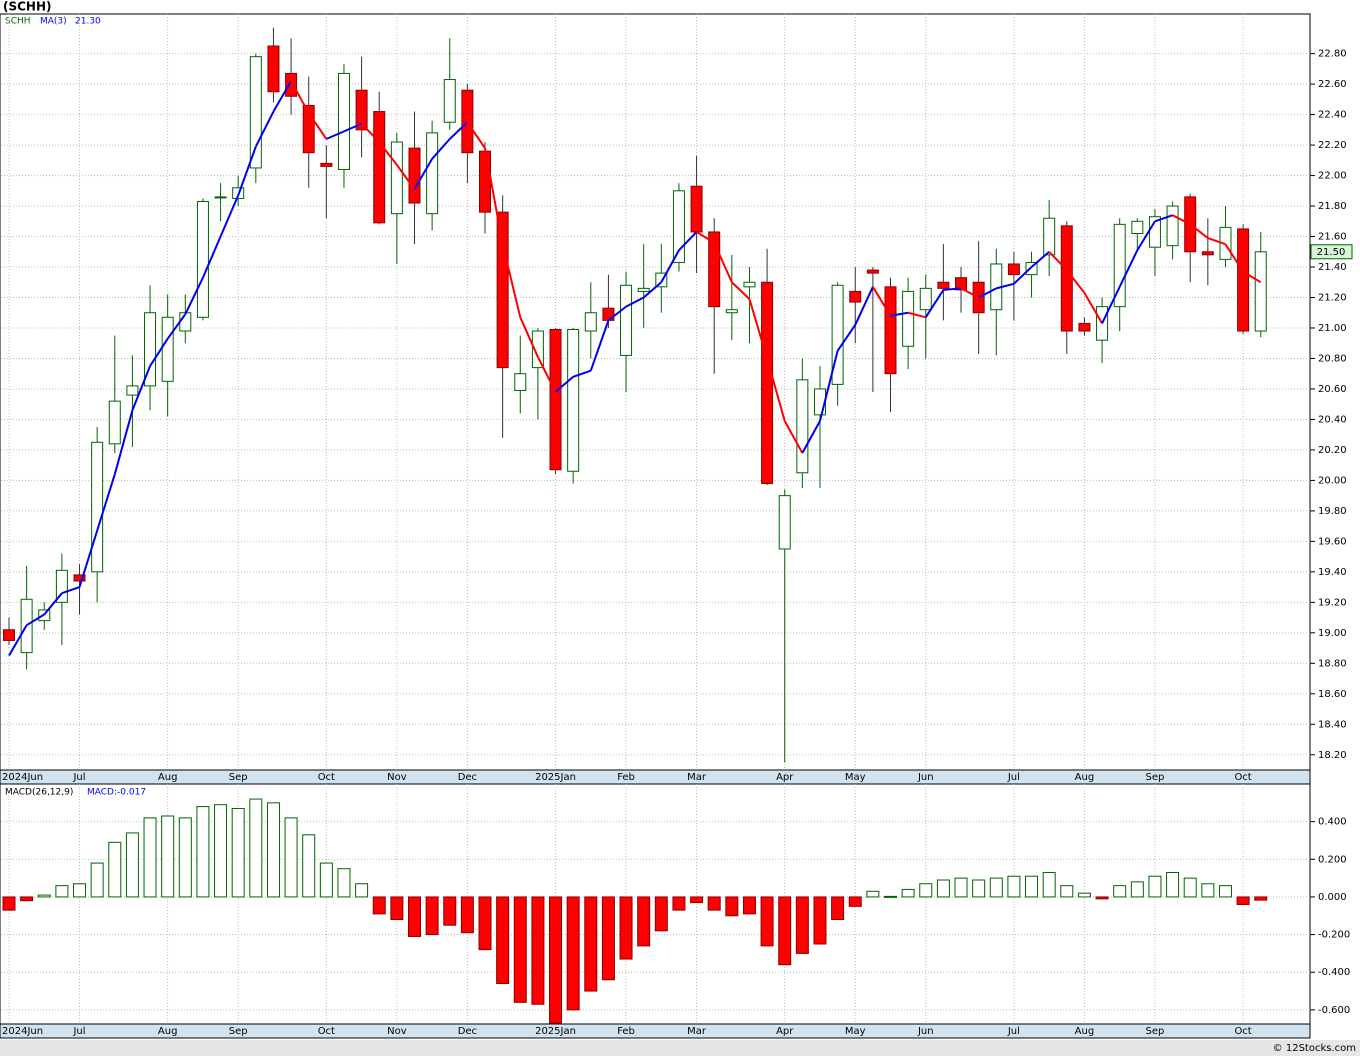 The width and height of the screenshot is (1360, 1056). I want to click on y-tick-label: 18.80, so click(1332, 663).